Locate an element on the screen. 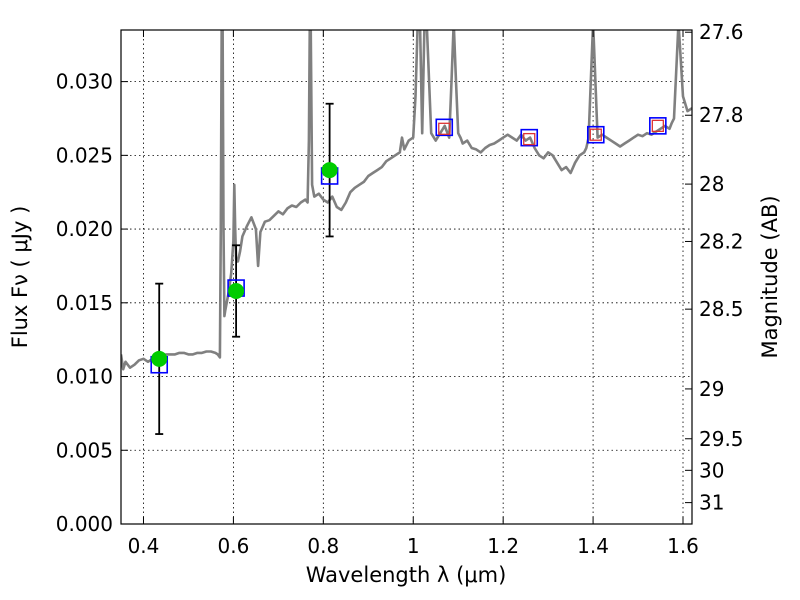 This screenshot has width=800, height=600. x-tick-label: 1.6 is located at coordinates (683, 546).